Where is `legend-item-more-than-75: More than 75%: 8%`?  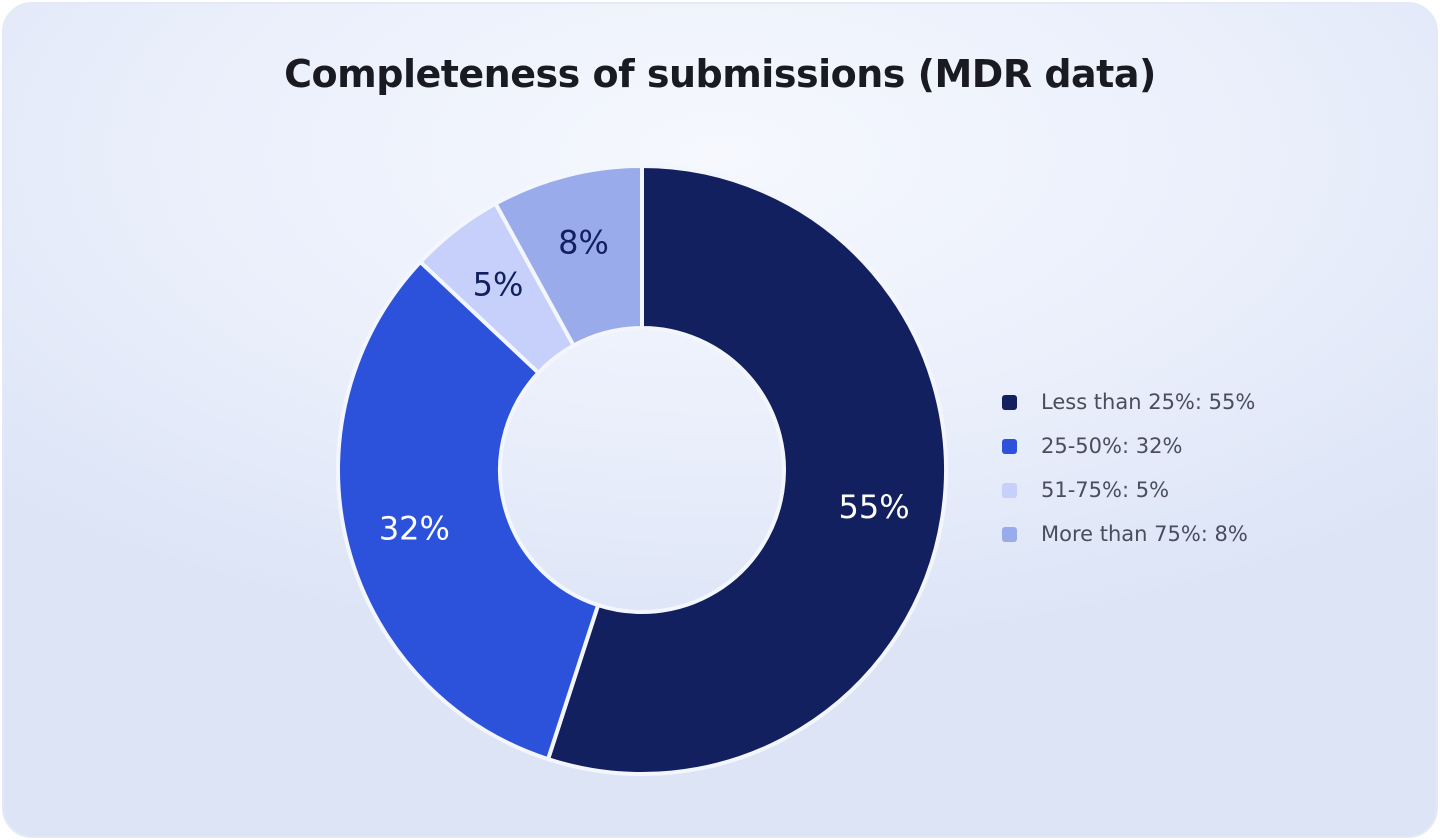
legend-item-more-than-75: More than 75%: 8% is located at coordinates (1128, 534).